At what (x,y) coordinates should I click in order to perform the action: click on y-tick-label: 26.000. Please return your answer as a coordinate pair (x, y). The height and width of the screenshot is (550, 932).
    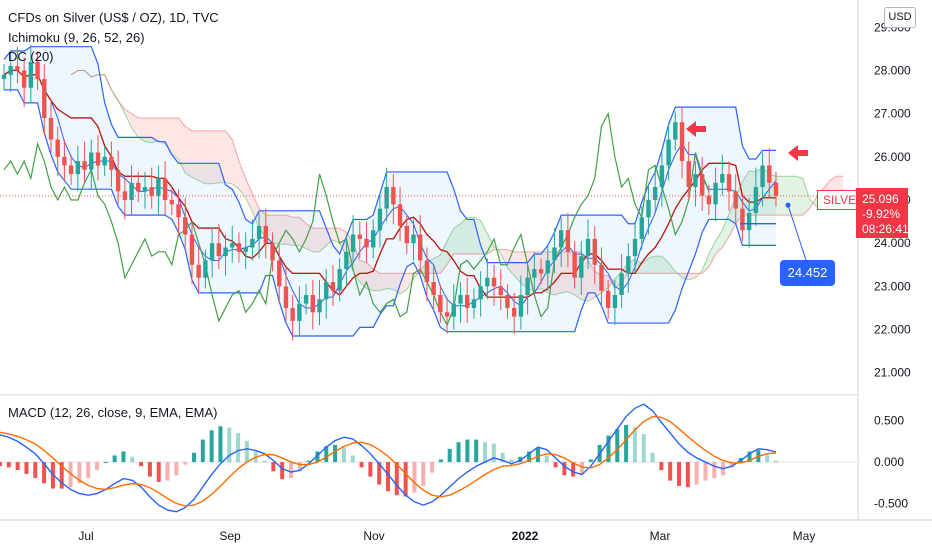
    Looking at the image, I should click on (892, 157).